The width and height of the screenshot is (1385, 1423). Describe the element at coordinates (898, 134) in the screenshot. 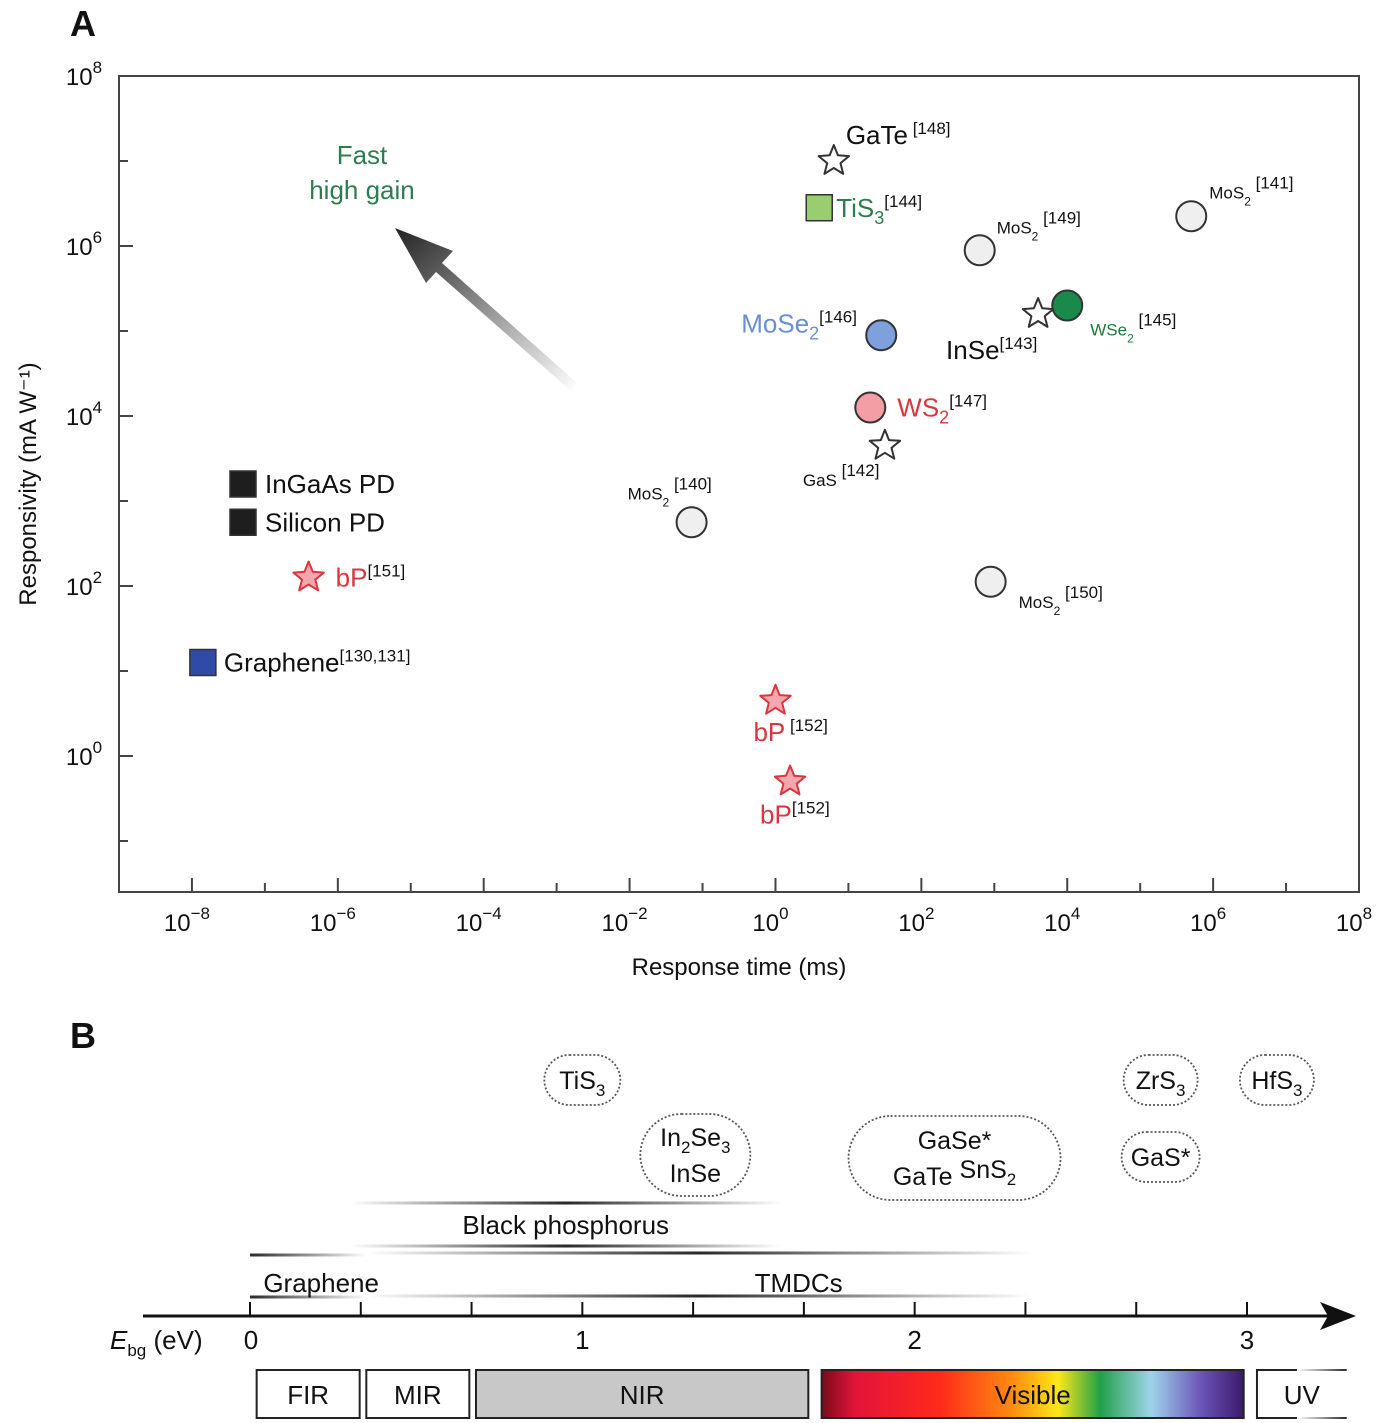

I see `label-gate-148: GaTe [148]` at that location.